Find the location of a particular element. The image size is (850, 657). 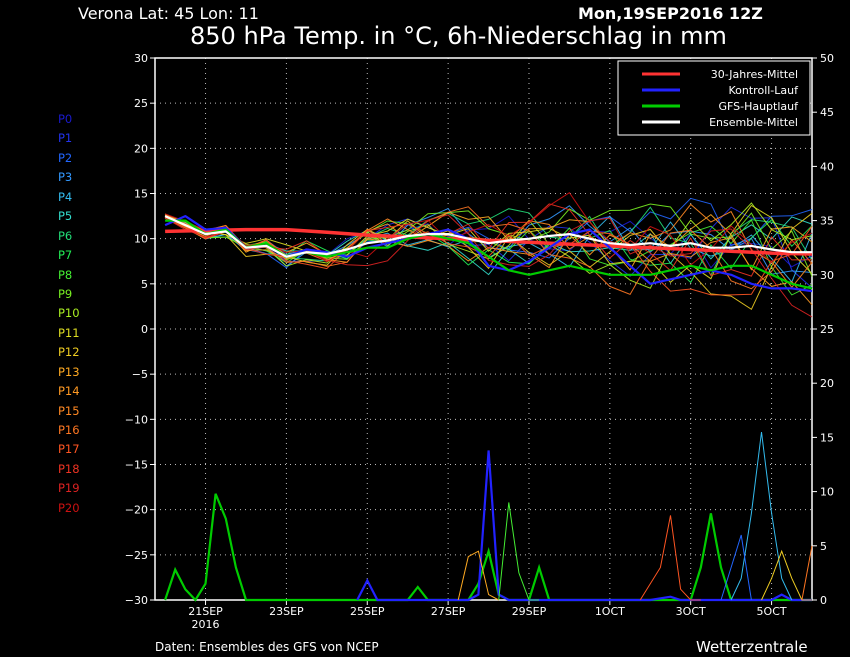

x-tick-label: 27SEP is located at coordinates (448, 611).